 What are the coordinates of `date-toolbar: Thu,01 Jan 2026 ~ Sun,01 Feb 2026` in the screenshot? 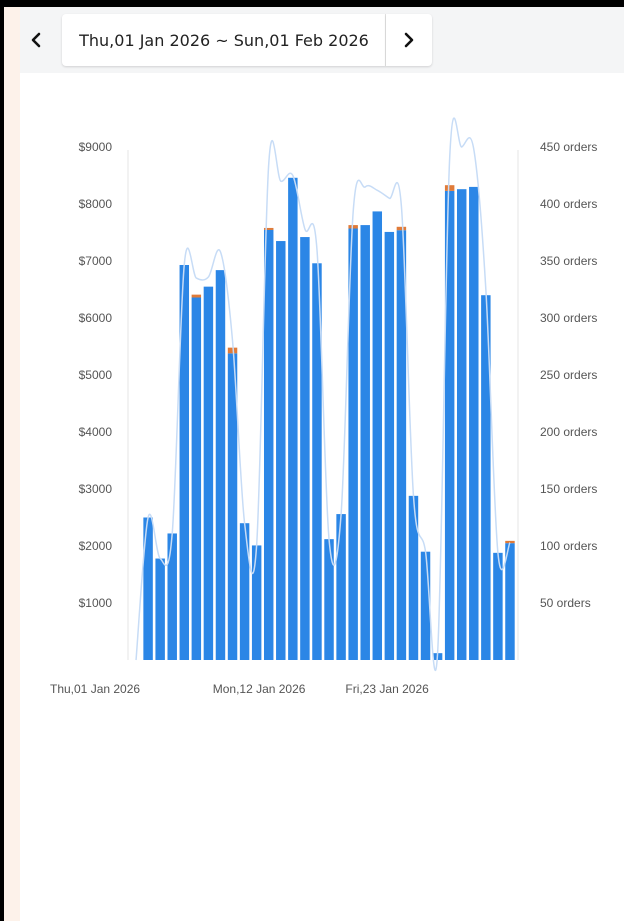 It's located at (322, 40).